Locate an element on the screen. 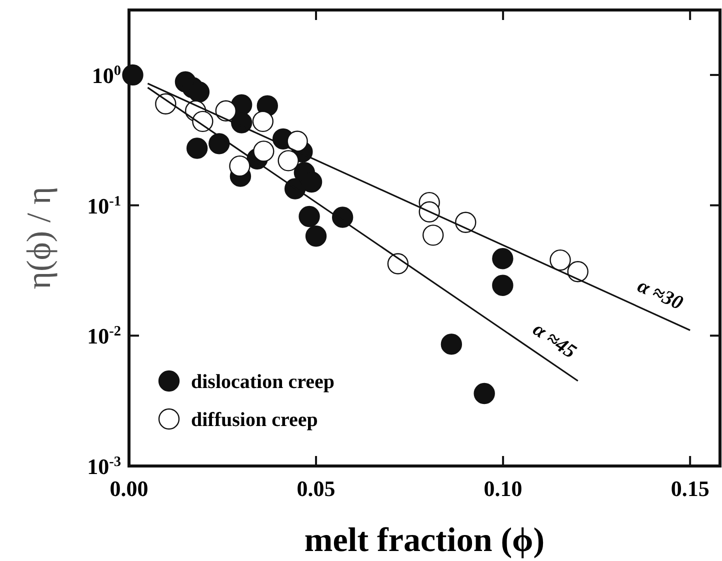 The width and height of the screenshot is (722, 561). x-tick-label: 0.10 is located at coordinates (503, 488).